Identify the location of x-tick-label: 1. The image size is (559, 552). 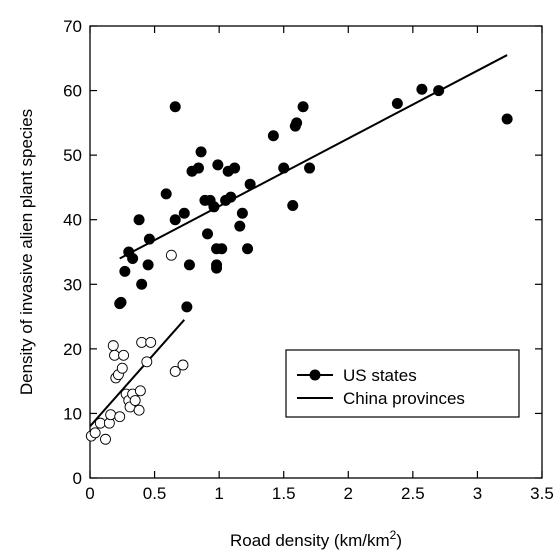
(218, 493).